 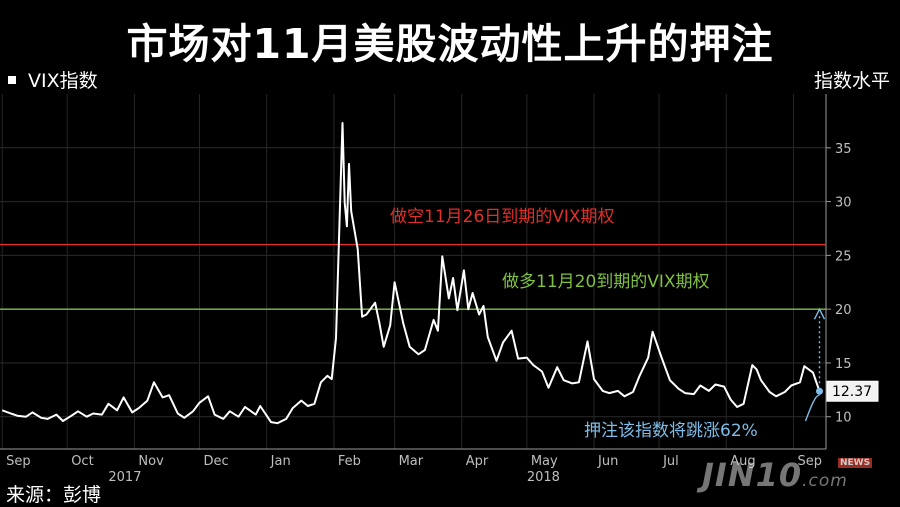 I want to click on year-label: 2018, so click(x=543, y=477).